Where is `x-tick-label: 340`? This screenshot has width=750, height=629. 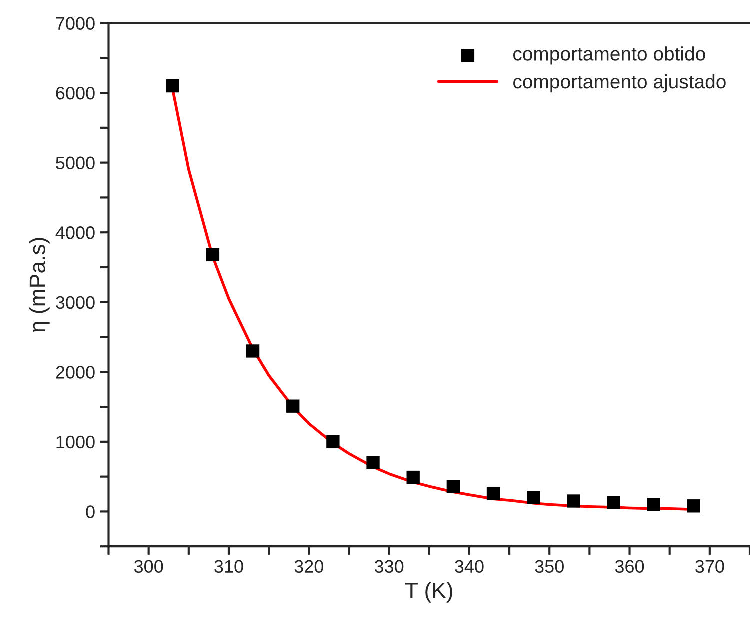
x-tick-label: 340 is located at coordinates (469, 567).